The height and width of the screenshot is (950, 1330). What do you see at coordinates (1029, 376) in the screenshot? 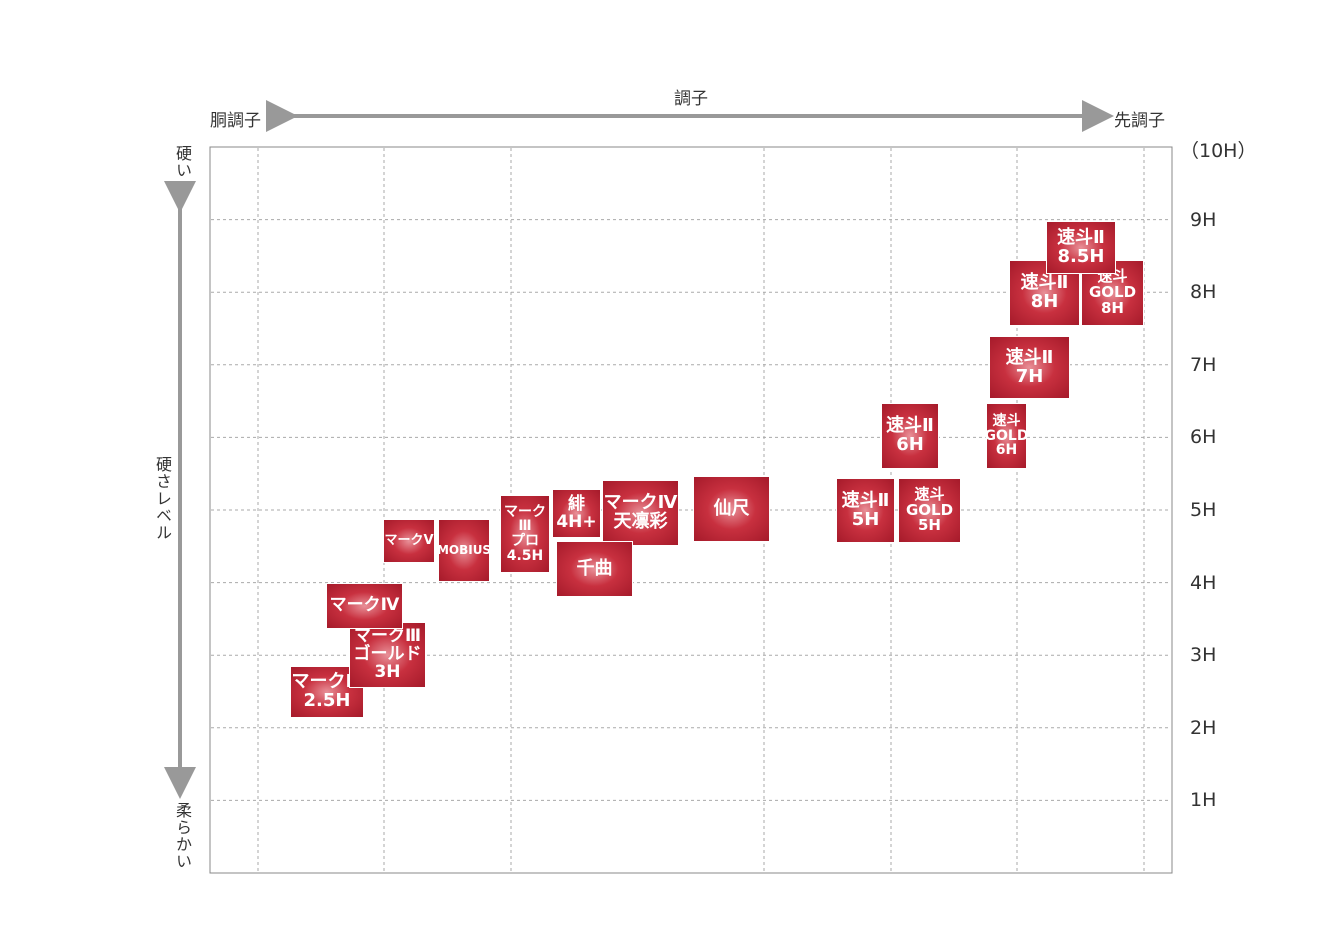
I see `product-label: 7H` at bounding box center [1029, 376].